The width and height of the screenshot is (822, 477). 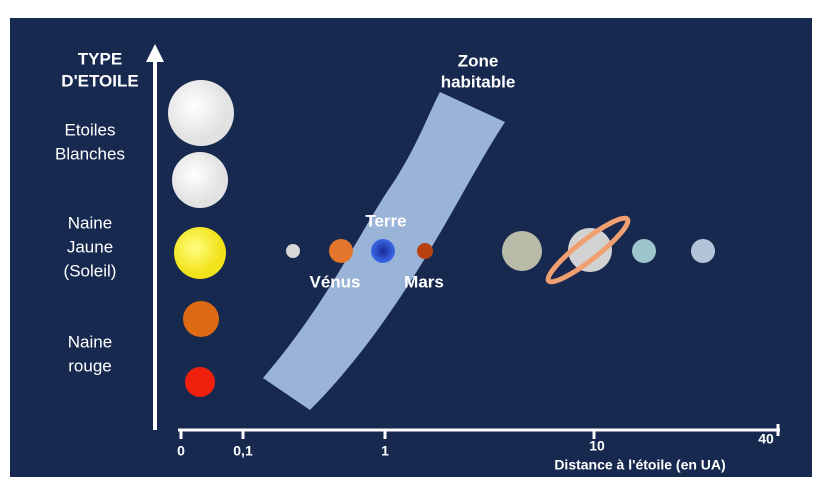 What do you see at coordinates (90, 246) in the screenshot?
I see `star-label: Jaune` at bounding box center [90, 246].